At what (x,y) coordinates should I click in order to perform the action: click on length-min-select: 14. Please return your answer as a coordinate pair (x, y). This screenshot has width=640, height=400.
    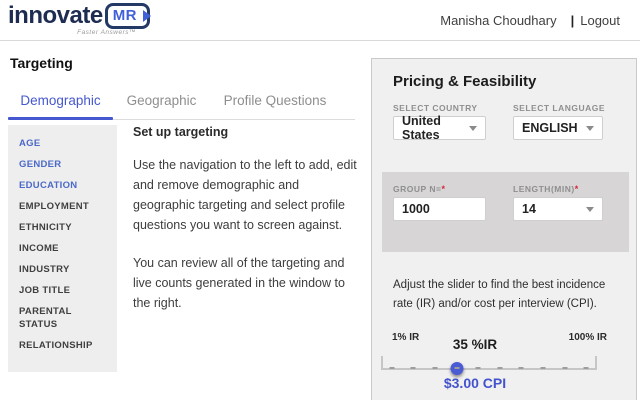
    Looking at the image, I should click on (558, 209).